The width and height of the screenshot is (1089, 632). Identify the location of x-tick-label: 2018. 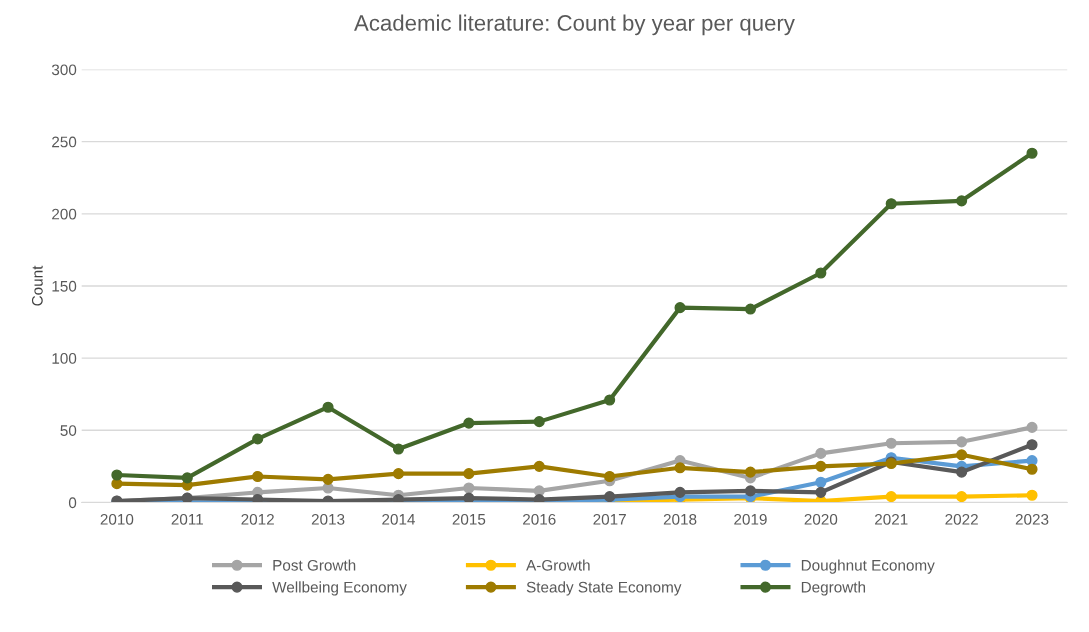
(680, 519).